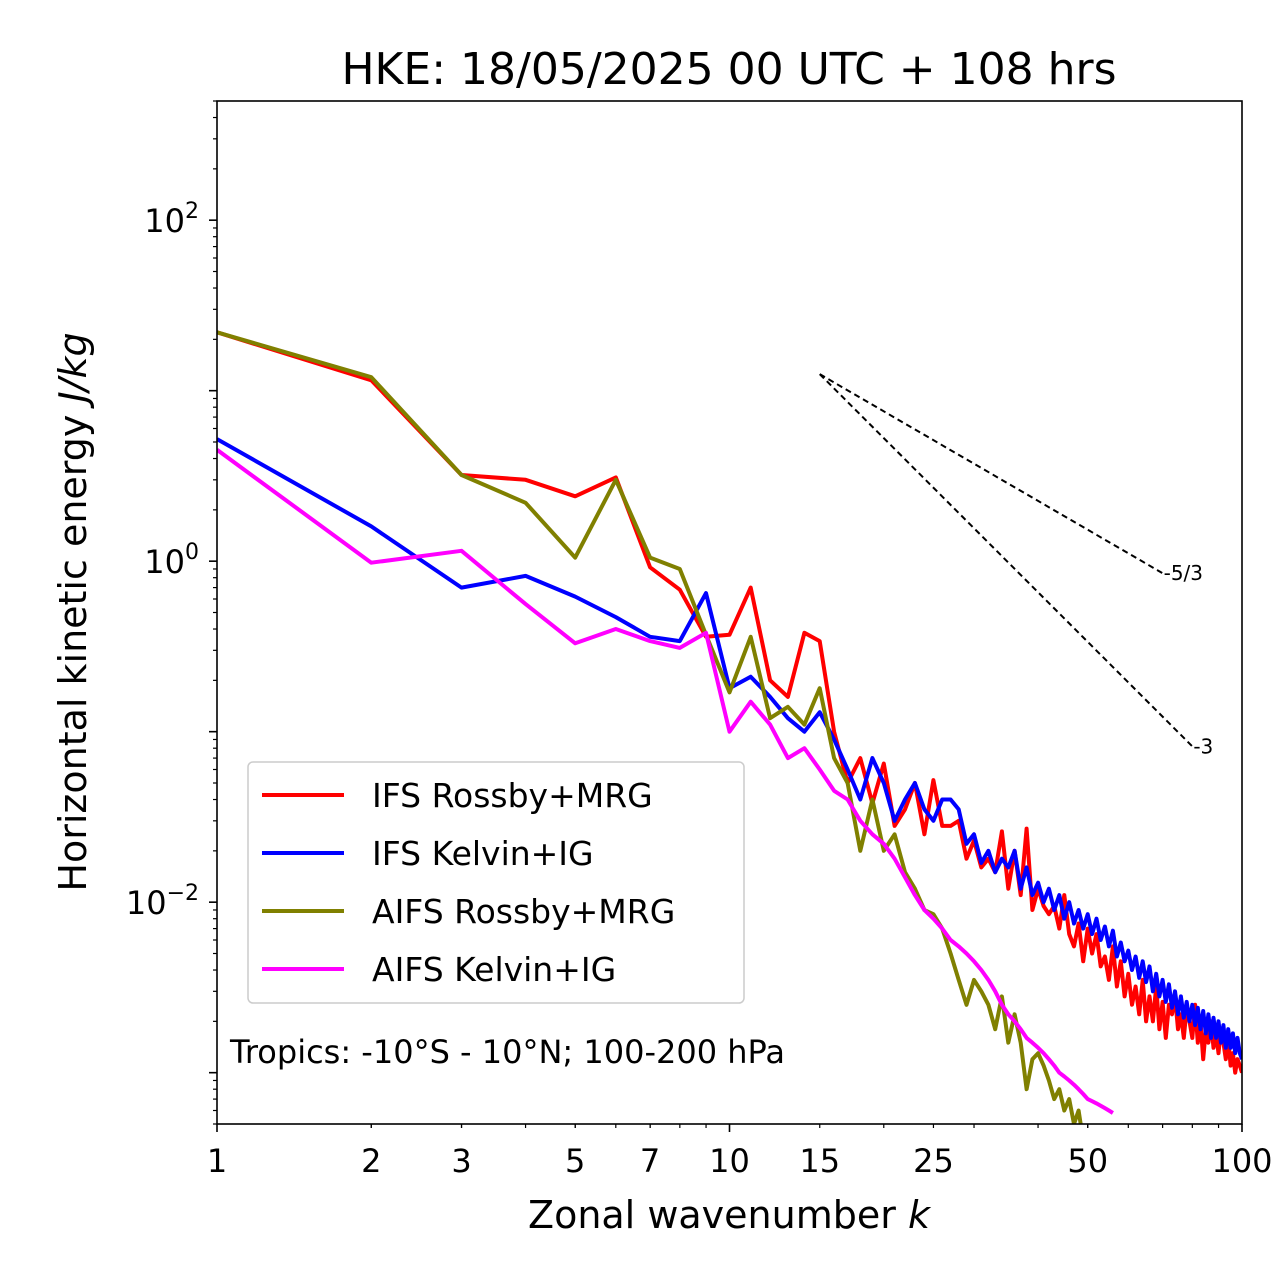 This screenshot has height=1288, width=1280. Describe the element at coordinates (1087, 1161) in the screenshot. I see `x-tick-label: 50` at that location.